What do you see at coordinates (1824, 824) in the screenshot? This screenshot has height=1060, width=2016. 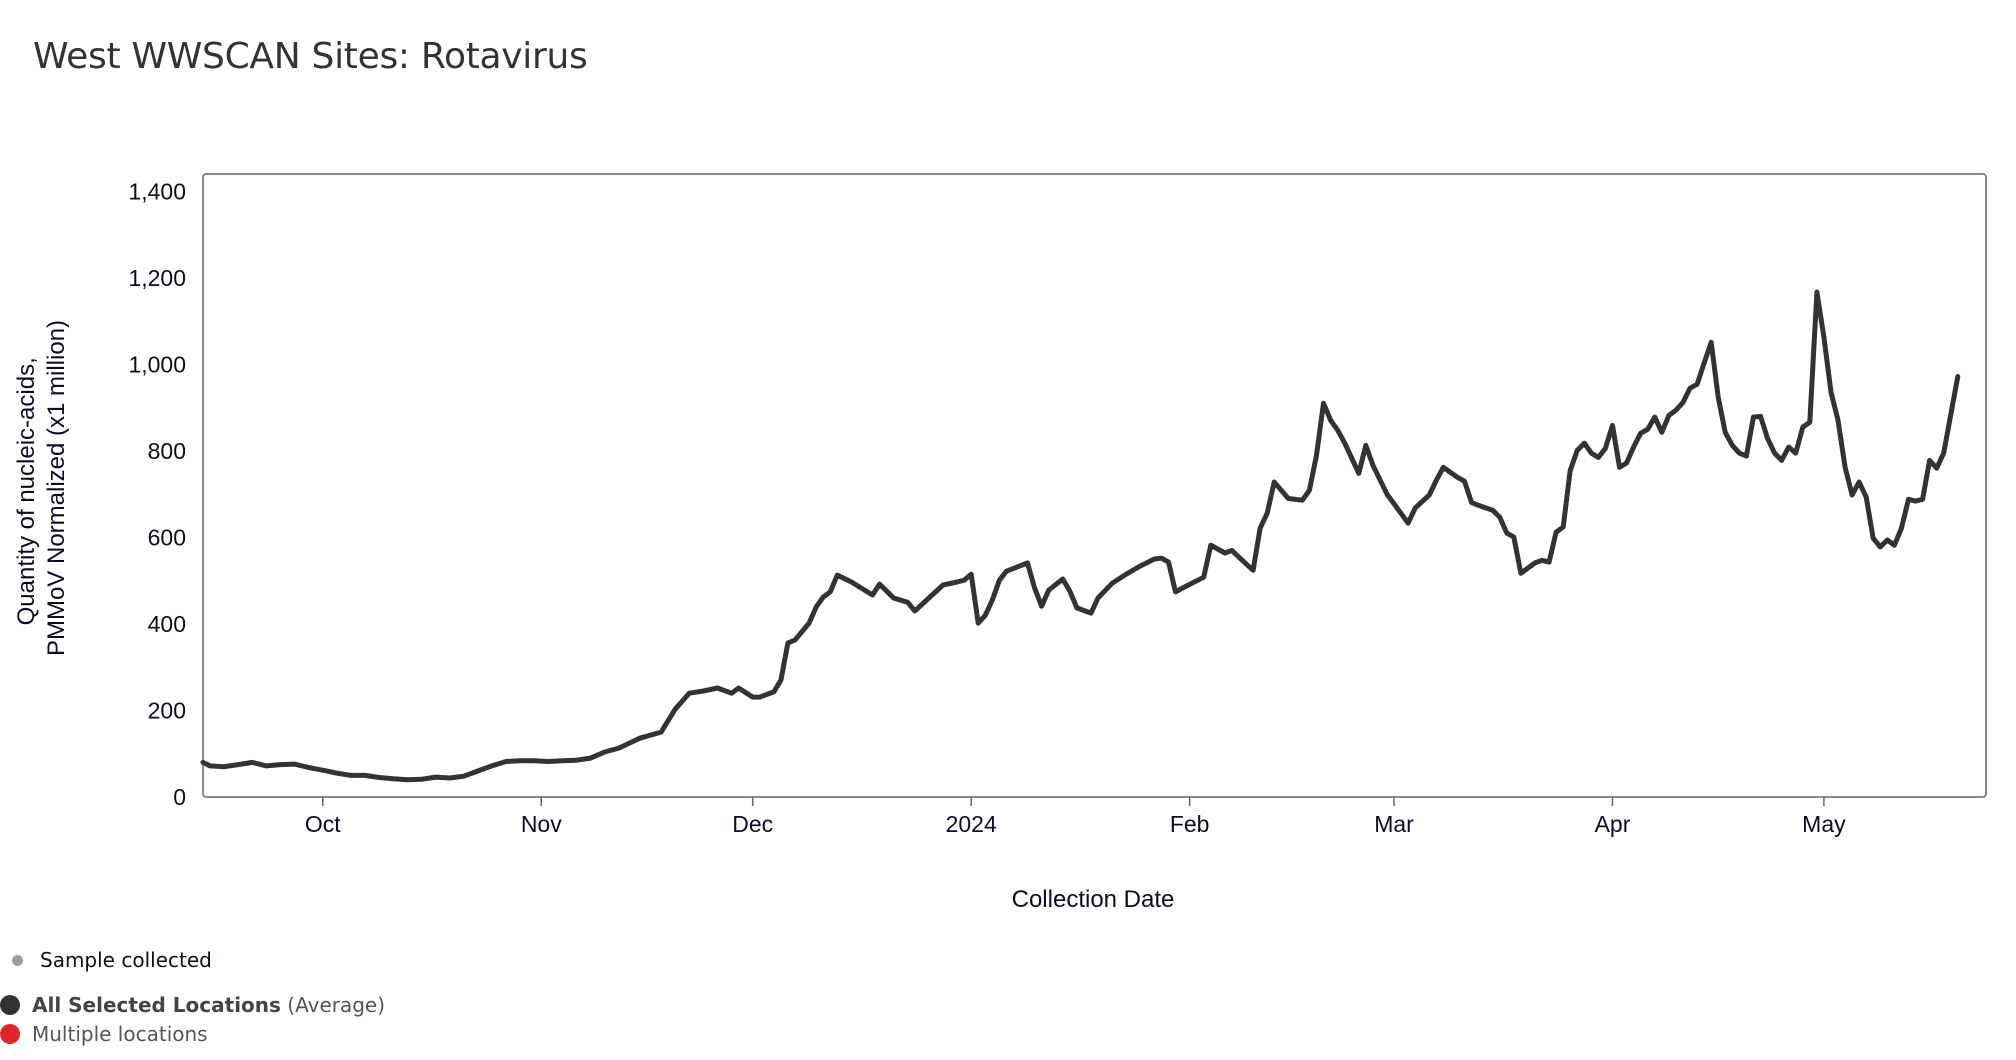 I see `x-tick-label: May` at bounding box center [1824, 824].